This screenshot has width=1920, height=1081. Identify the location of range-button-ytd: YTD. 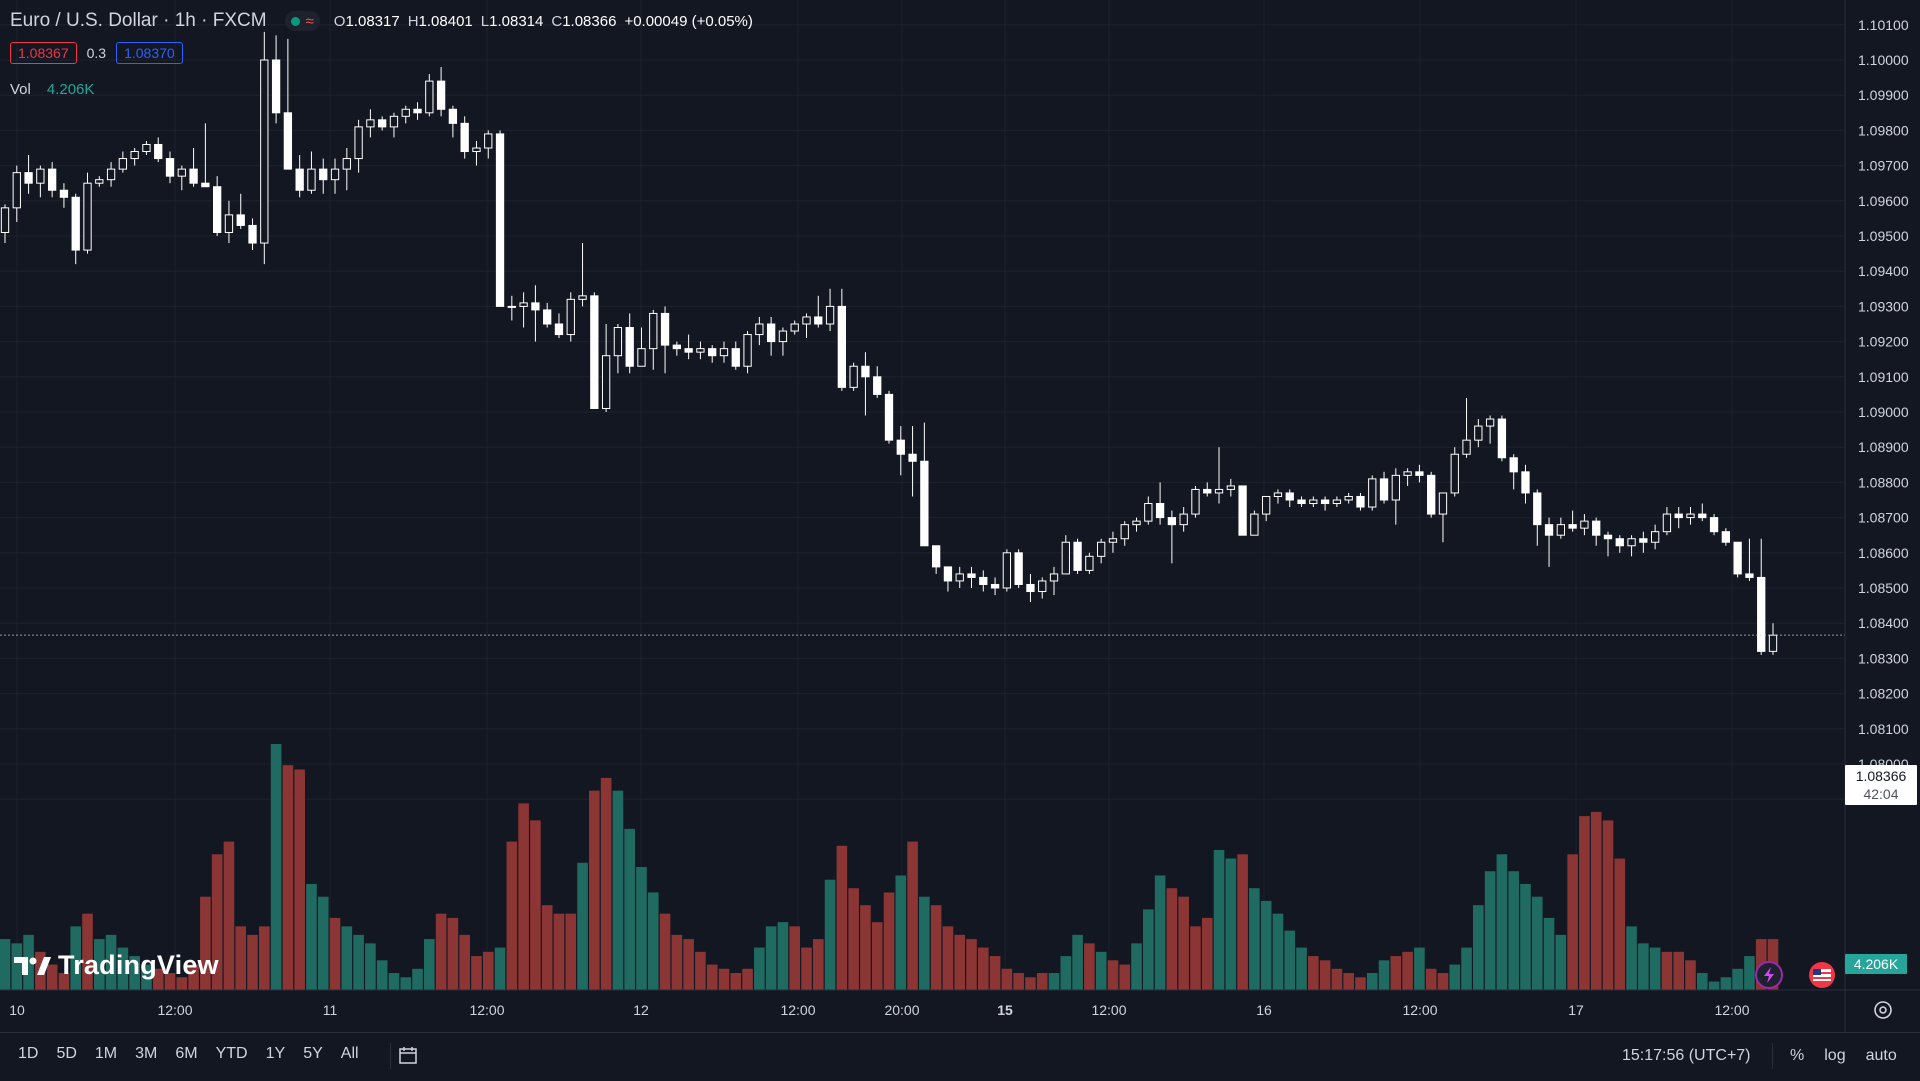
(231, 1053).